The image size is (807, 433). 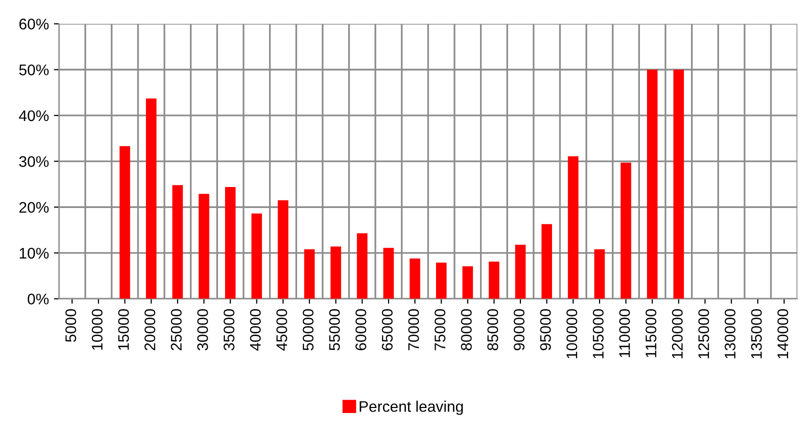 What do you see at coordinates (97, 329) in the screenshot?
I see `x-tick-label: 10000` at bounding box center [97, 329].